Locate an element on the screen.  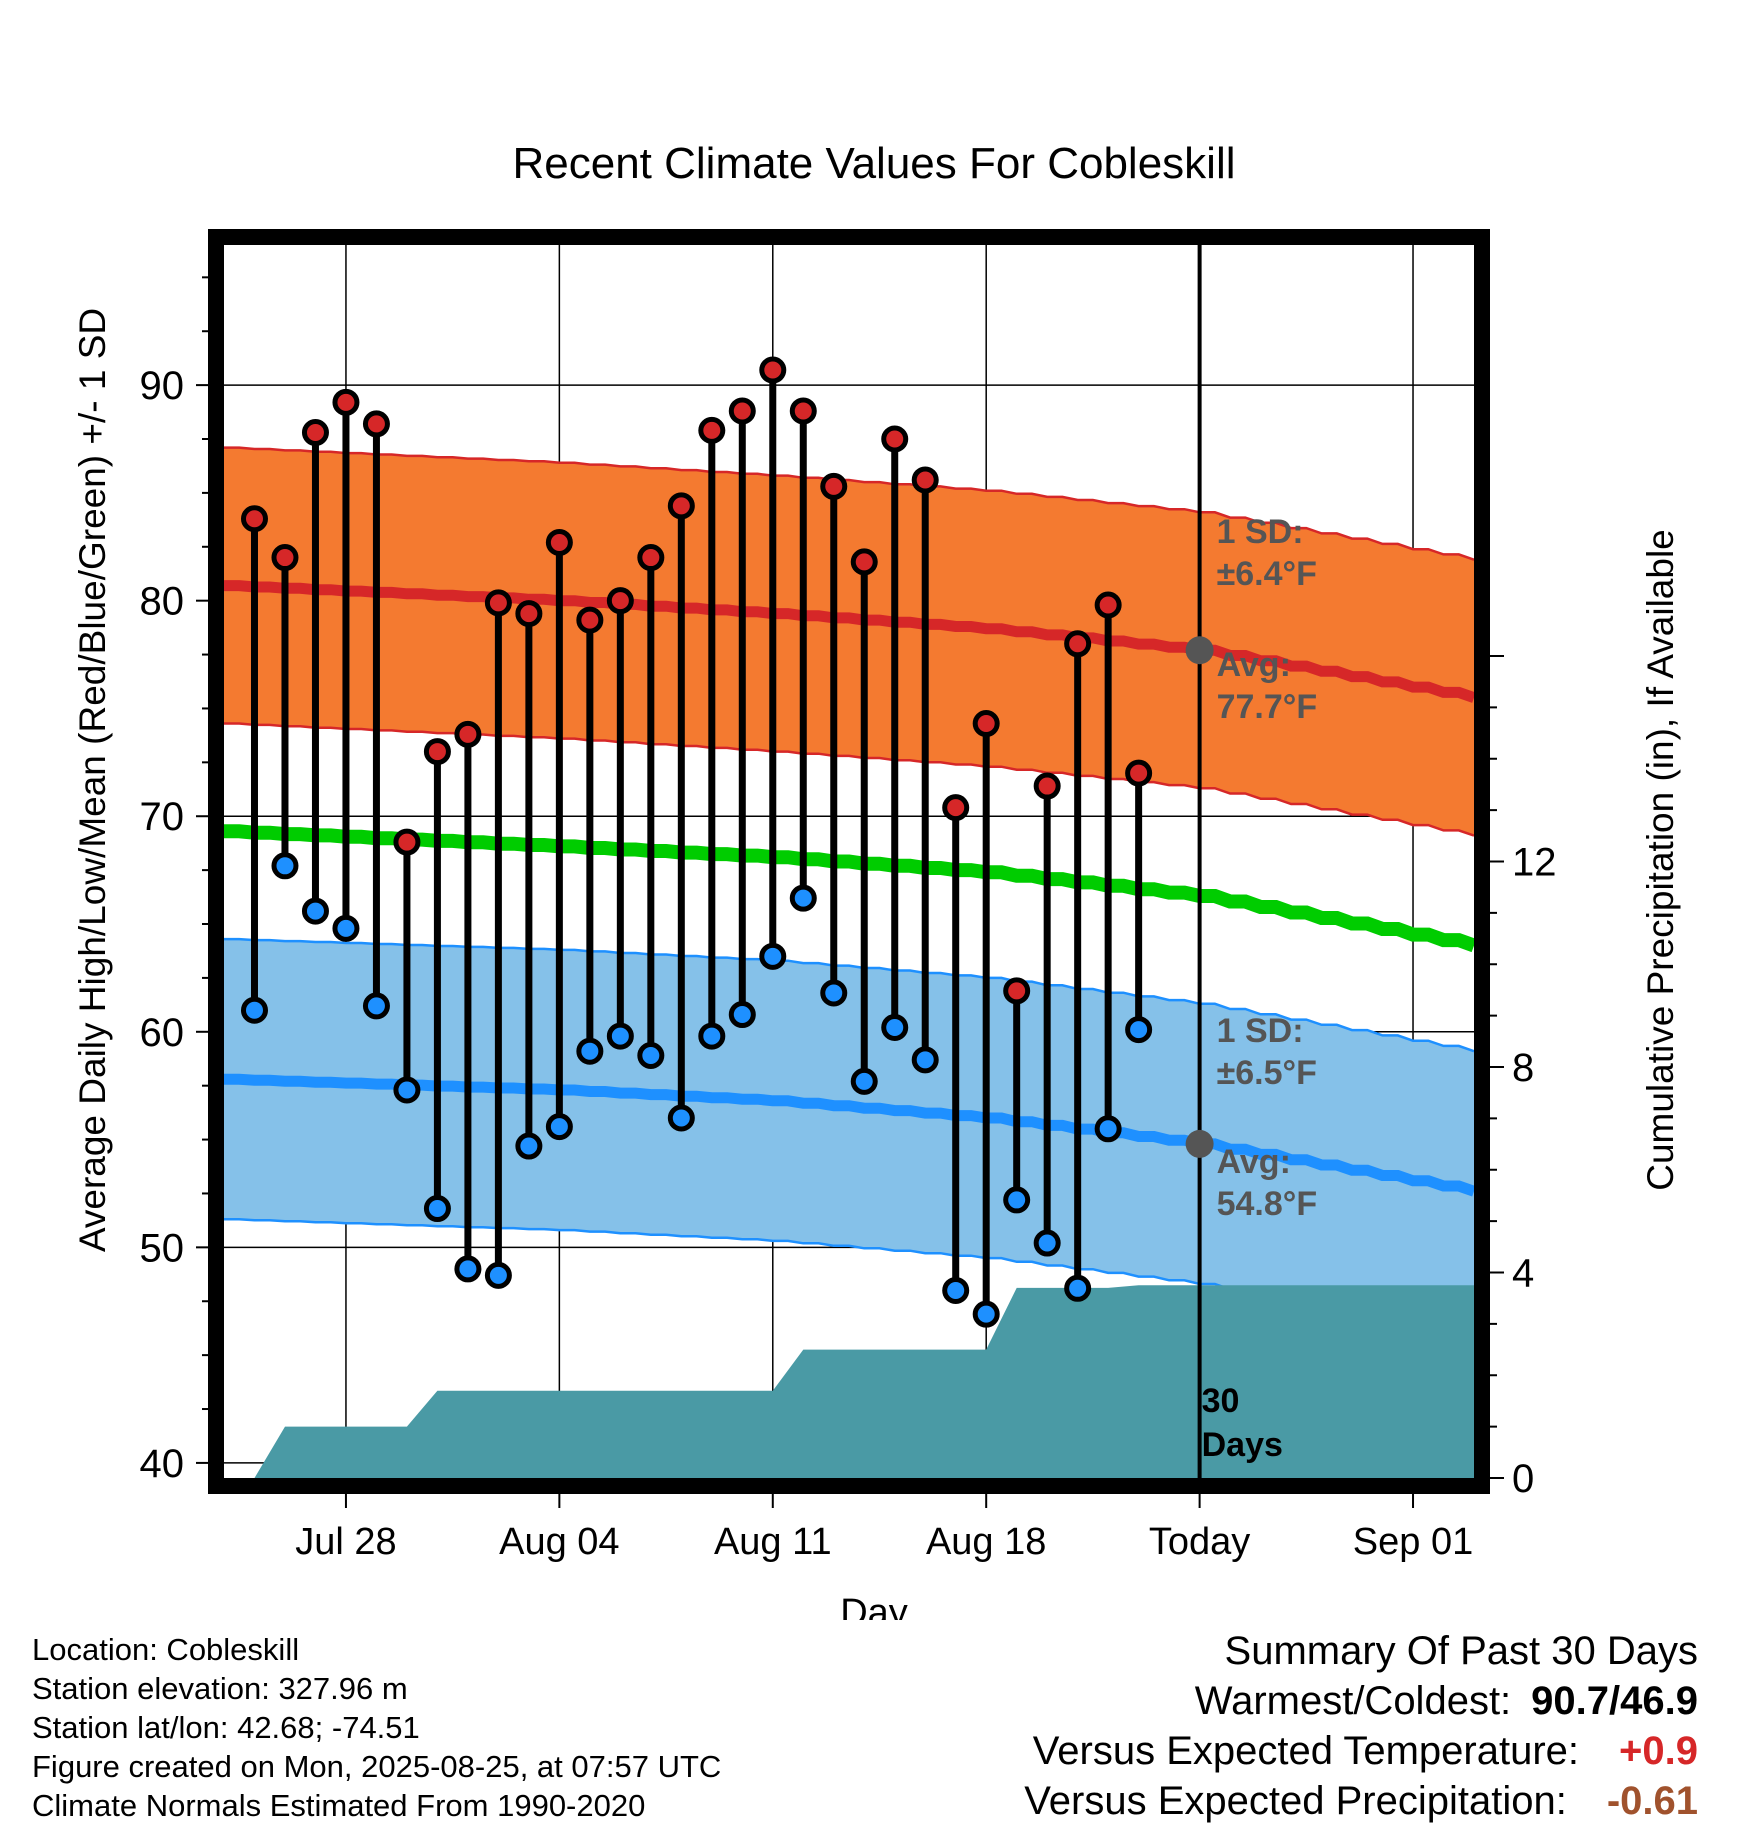
high-sd-lower-edge is located at coordinates (849, 779).